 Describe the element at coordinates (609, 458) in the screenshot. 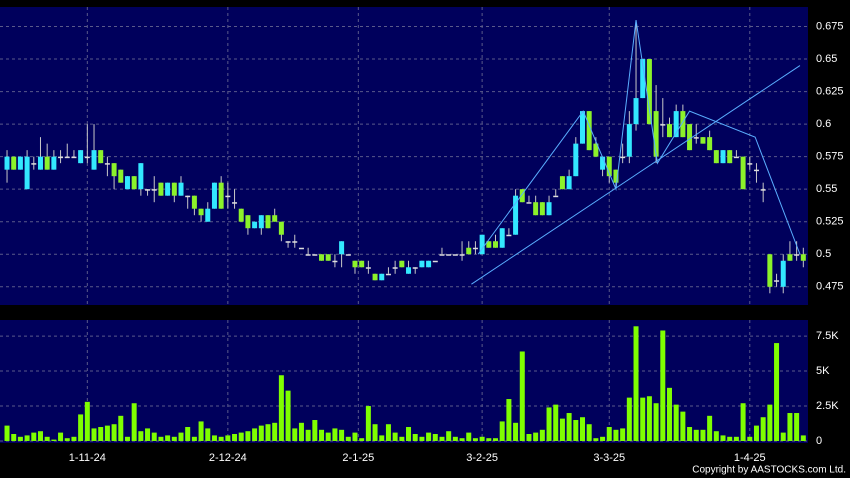

I see `x-tick-label: 3-3-25` at that location.